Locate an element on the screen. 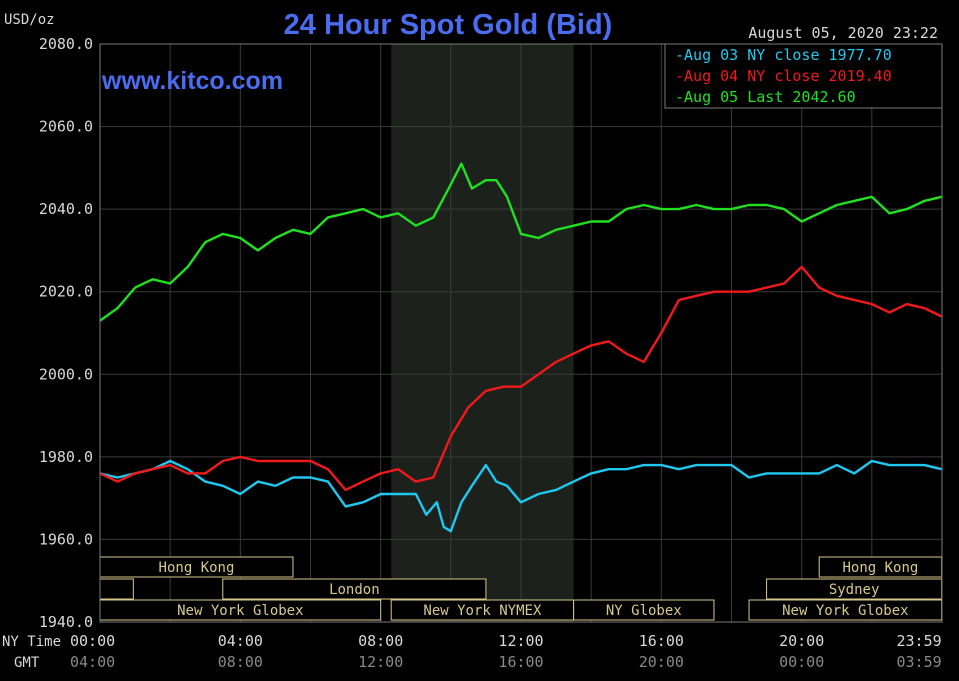 Image resolution: width=959 pixels, height=681 pixels. ny-time-axis-label: NY Time is located at coordinates (31, 642).